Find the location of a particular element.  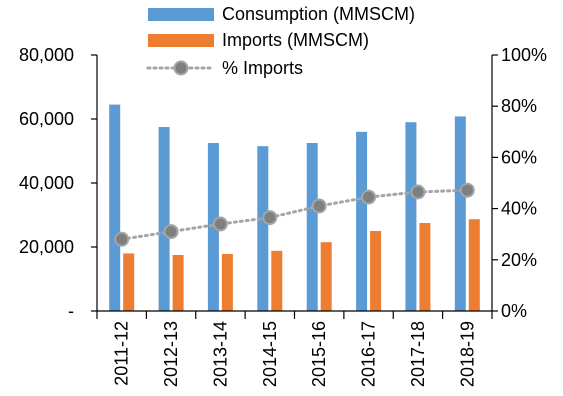

line-series-group is located at coordinates (294, 214).